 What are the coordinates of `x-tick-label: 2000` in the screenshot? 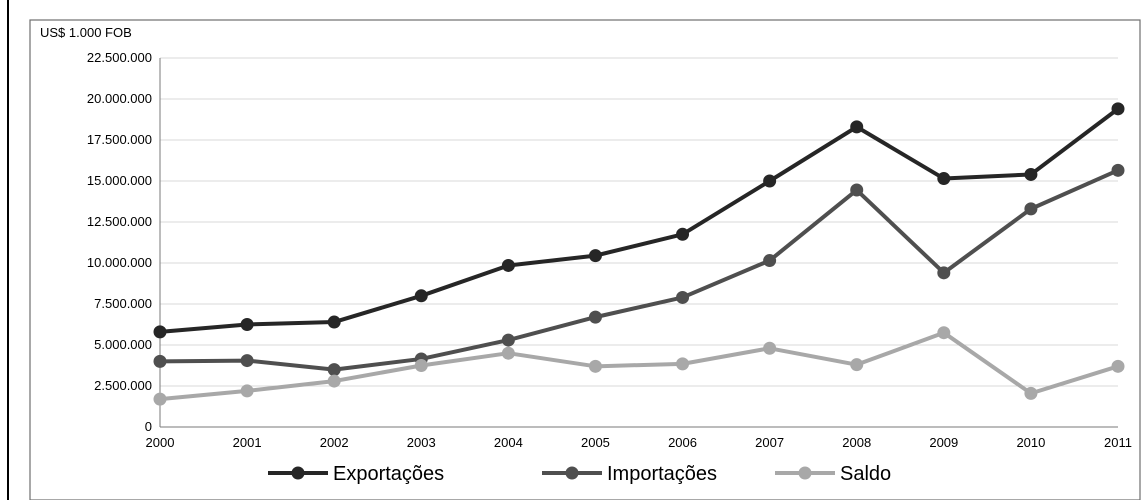 It's located at (160, 442).